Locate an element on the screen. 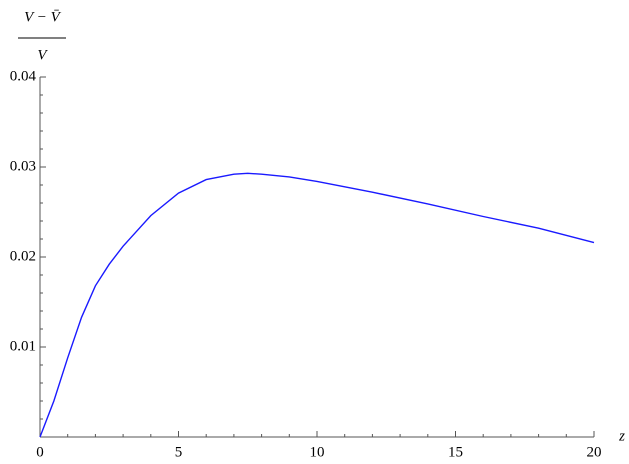 The height and width of the screenshot is (464, 629). y-tick-label: 0.04 is located at coordinates (23, 76).